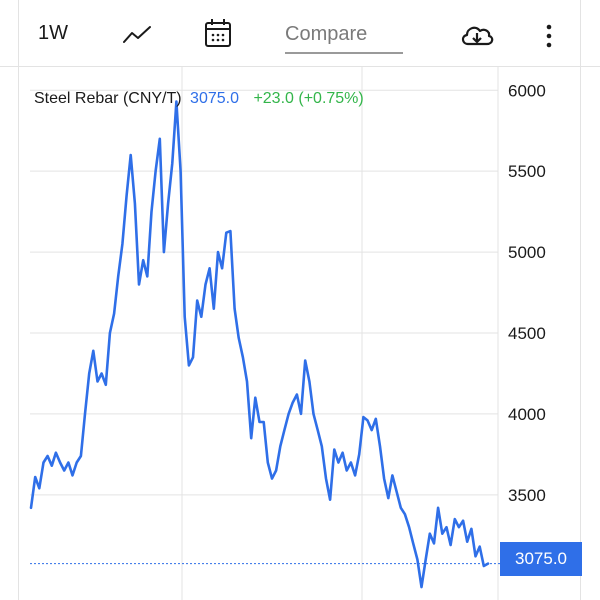 The image size is (600, 600). I want to click on last-price: 3075.0, so click(214, 98).